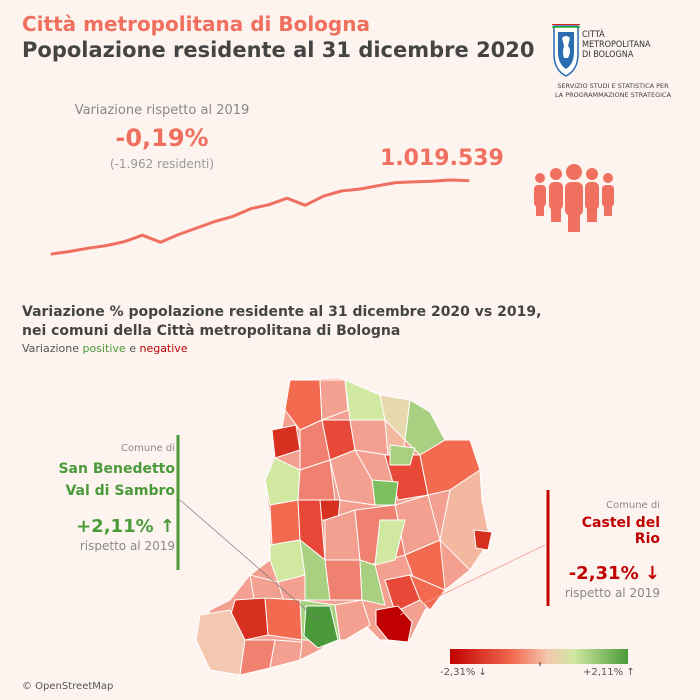 The height and width of the screenshot is (700, 700). I want to click on callout-min-value: -2,31% ↓, so click(607, 573).